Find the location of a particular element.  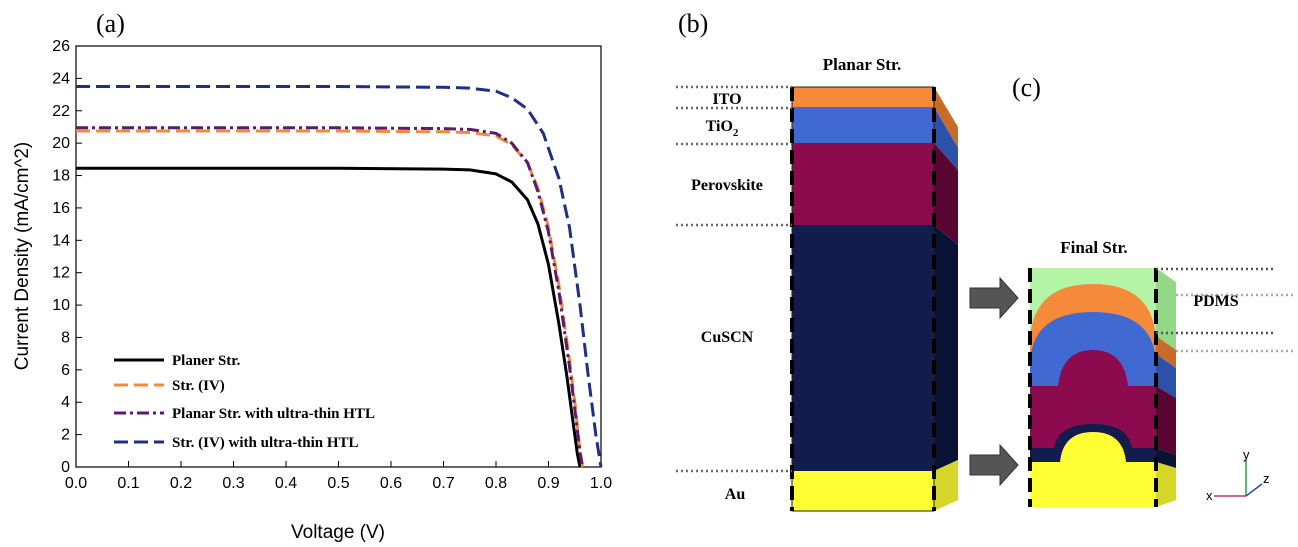

y-tick-label: 4 is located at coordinates (65, 402).